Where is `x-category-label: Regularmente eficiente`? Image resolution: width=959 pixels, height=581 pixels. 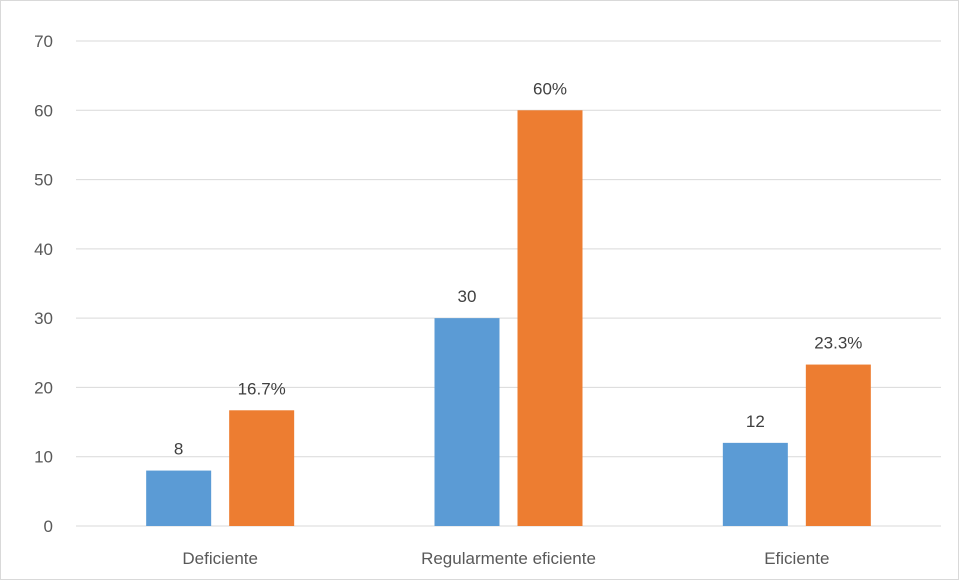 x-category-label: Regularmente eficiente is located at coordinates (508, 558).